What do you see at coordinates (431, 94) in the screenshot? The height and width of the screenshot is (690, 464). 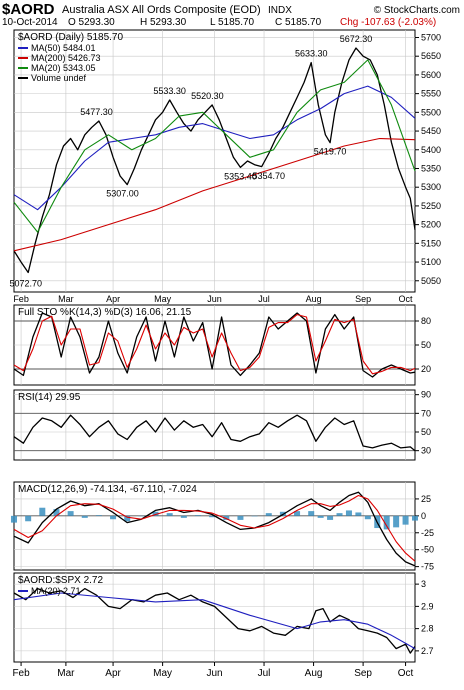 I see `price-y-tick-label: 5550` at bounding box center [431, 94].